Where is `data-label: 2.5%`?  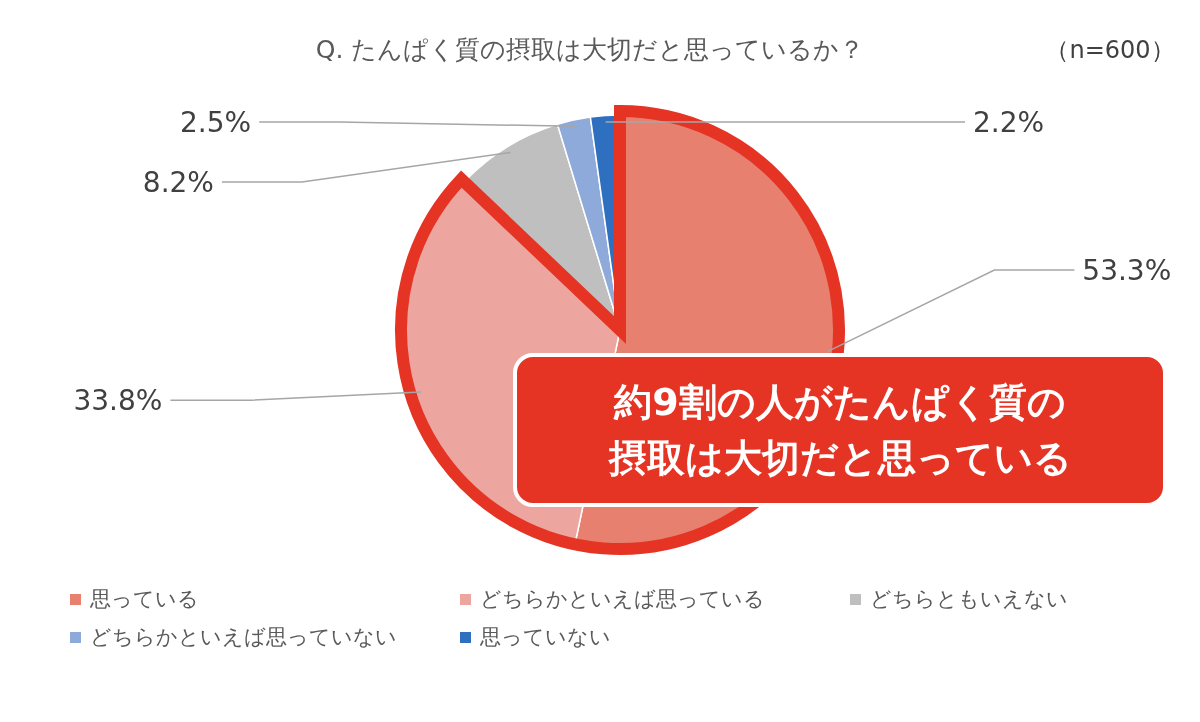 data-label: 2.5% is located at coordinates (216, 122).